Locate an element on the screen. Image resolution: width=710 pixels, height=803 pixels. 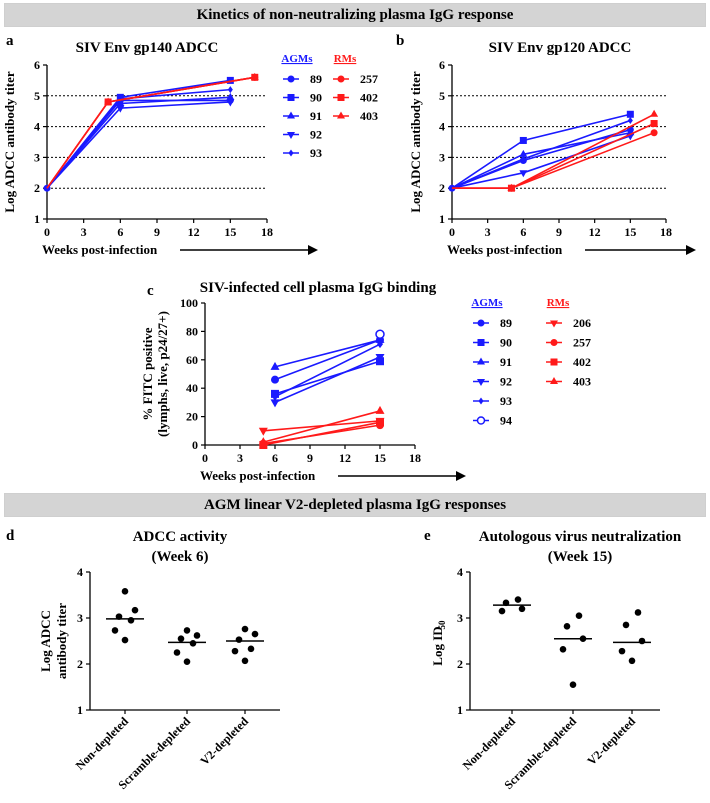
chart-title-c: SIV-infected cell plasma IgG binding is located at coordinates (318, 288).